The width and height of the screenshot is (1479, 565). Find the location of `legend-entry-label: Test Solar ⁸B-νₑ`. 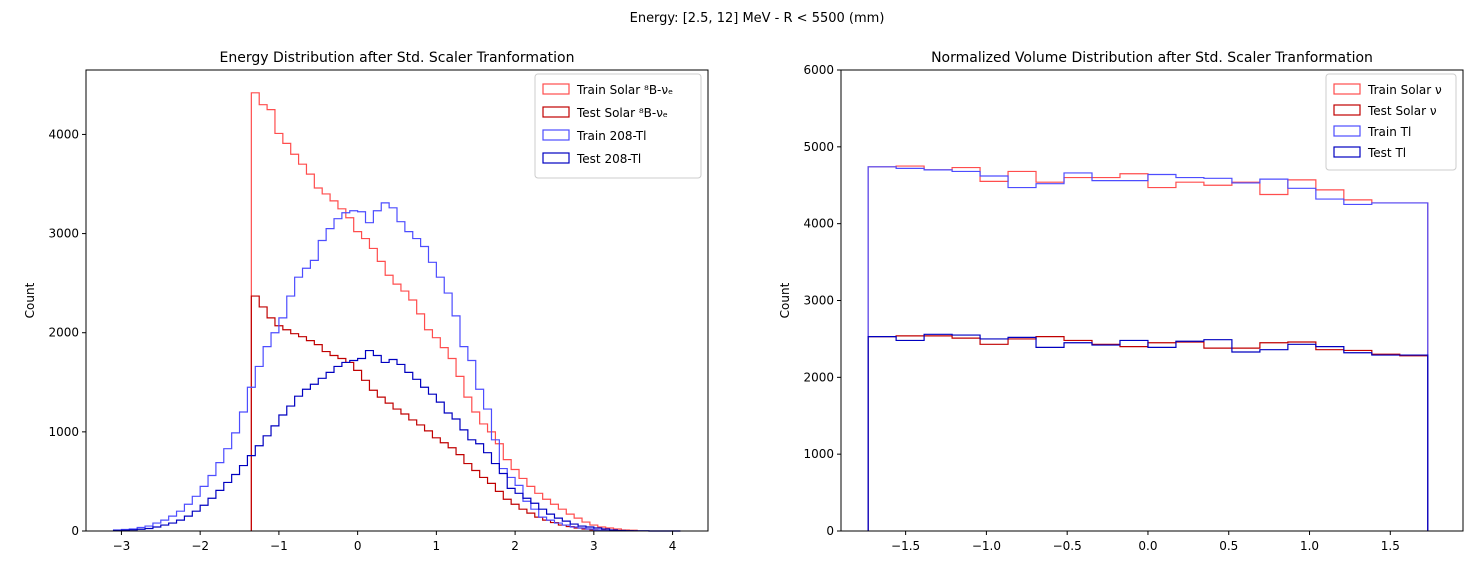

legend-entry-label: Test Solar ⁸B-νₑ is located at coordinates (622, 113).